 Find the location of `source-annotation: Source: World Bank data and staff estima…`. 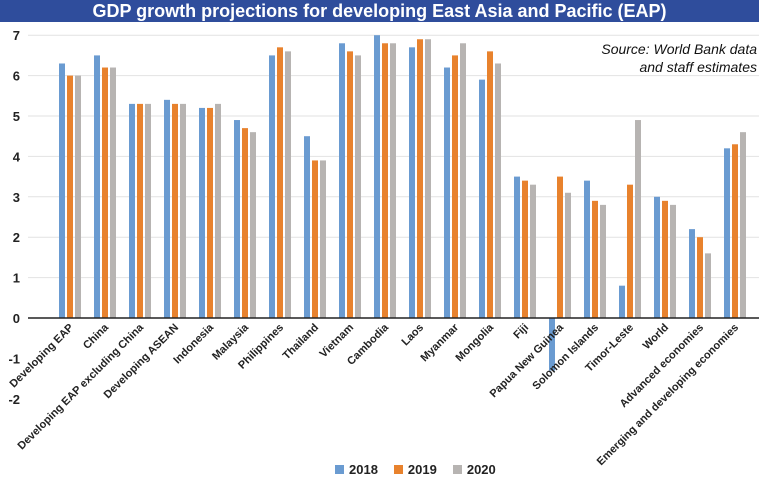

source-annotation: Source: World Bank data and staff estima… is located at coordinates (679, 58).